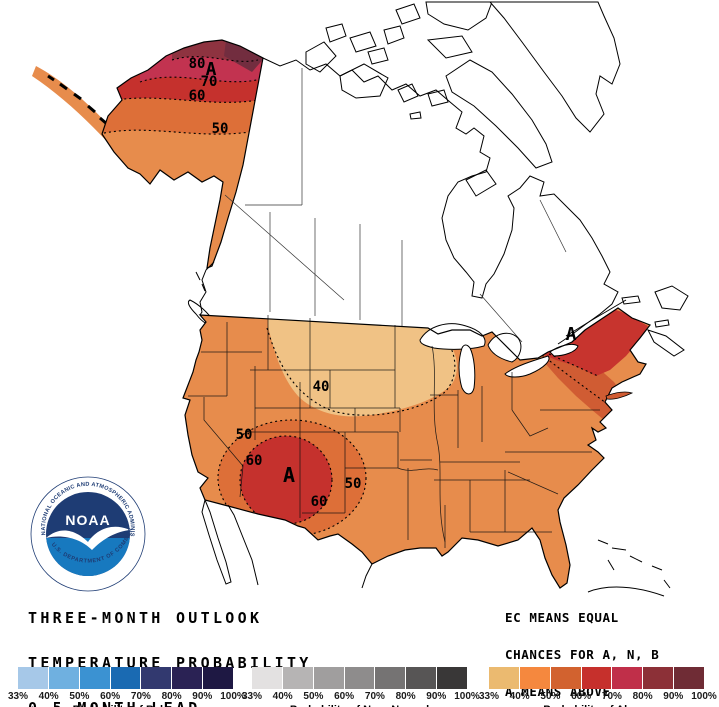  I want to click on title-line: THREE-MONTH OUTLOOK, so click(145, 618).